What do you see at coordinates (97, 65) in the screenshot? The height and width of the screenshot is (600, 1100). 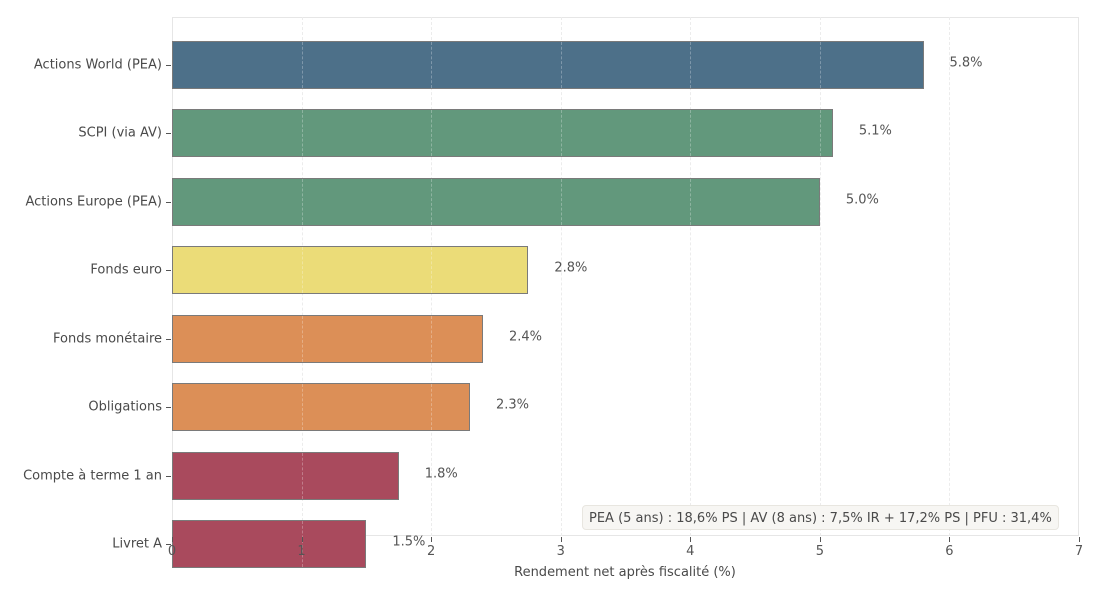 I see `category-label: Actions World (PEA)` at bounding box center [97, 65].